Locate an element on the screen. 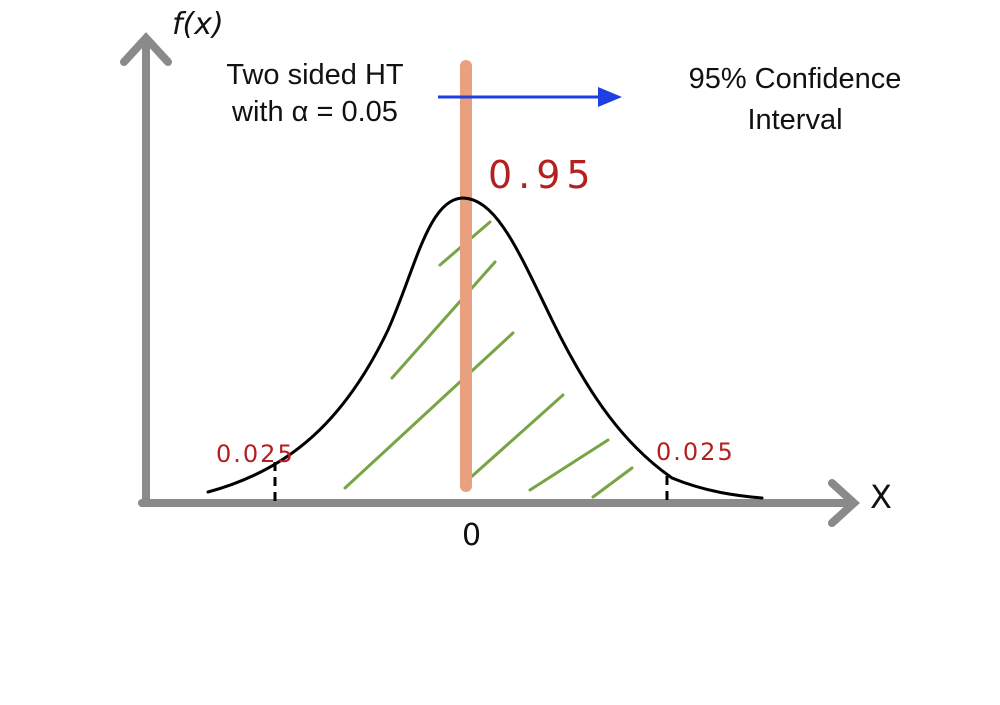 The image size is (1000, 705). hatch-lines is located at coordinates (488, 359).